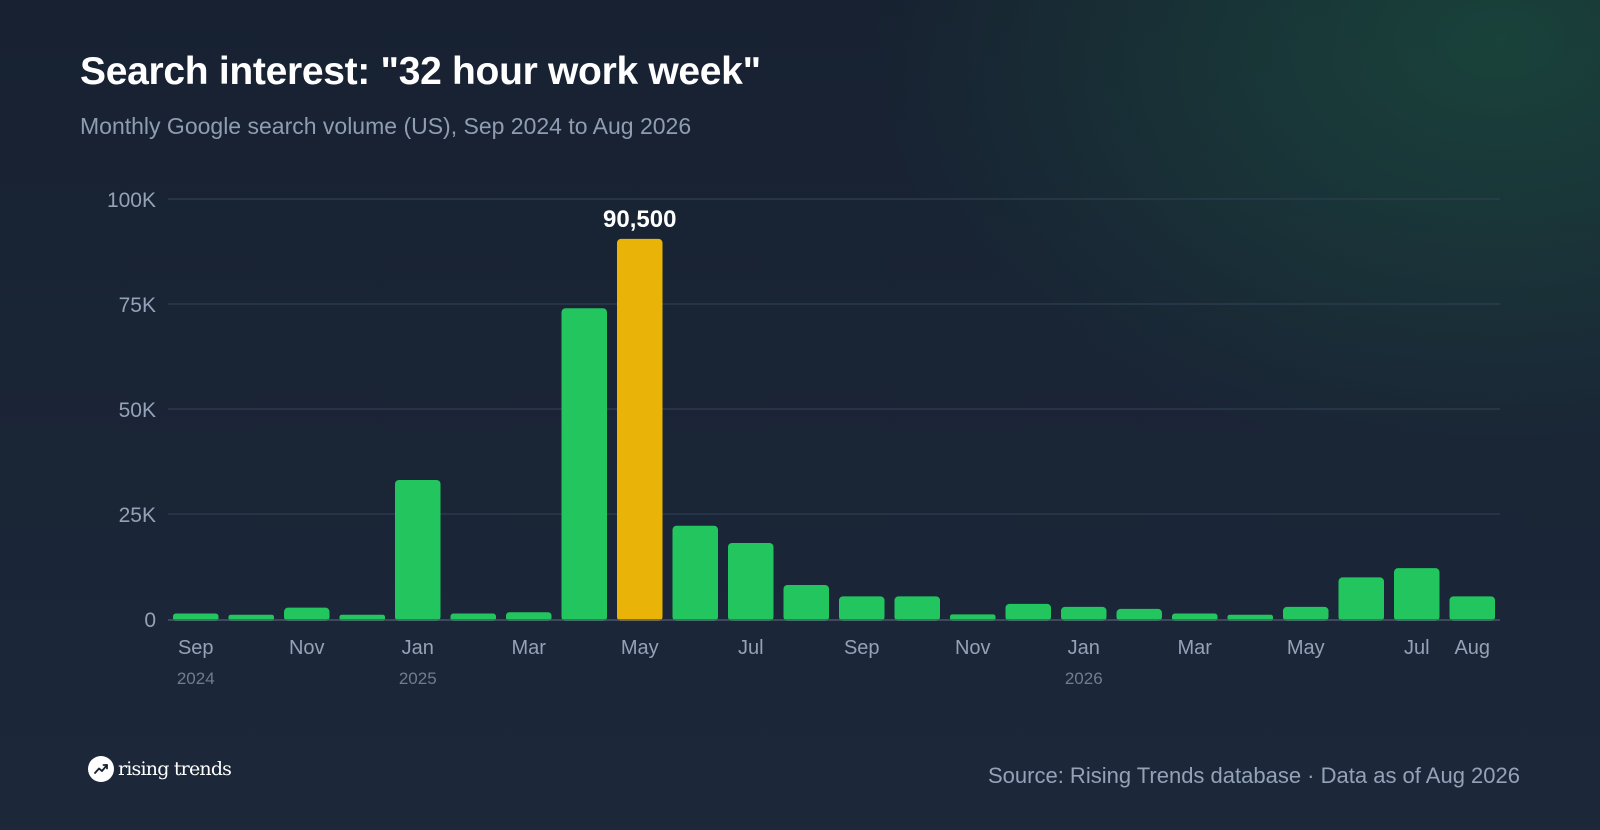 The width and height of the screenshot is (1600, 830). Describe the element at coordinates (639, 429) in the screenshot. I see `bar-highlight` at that location.